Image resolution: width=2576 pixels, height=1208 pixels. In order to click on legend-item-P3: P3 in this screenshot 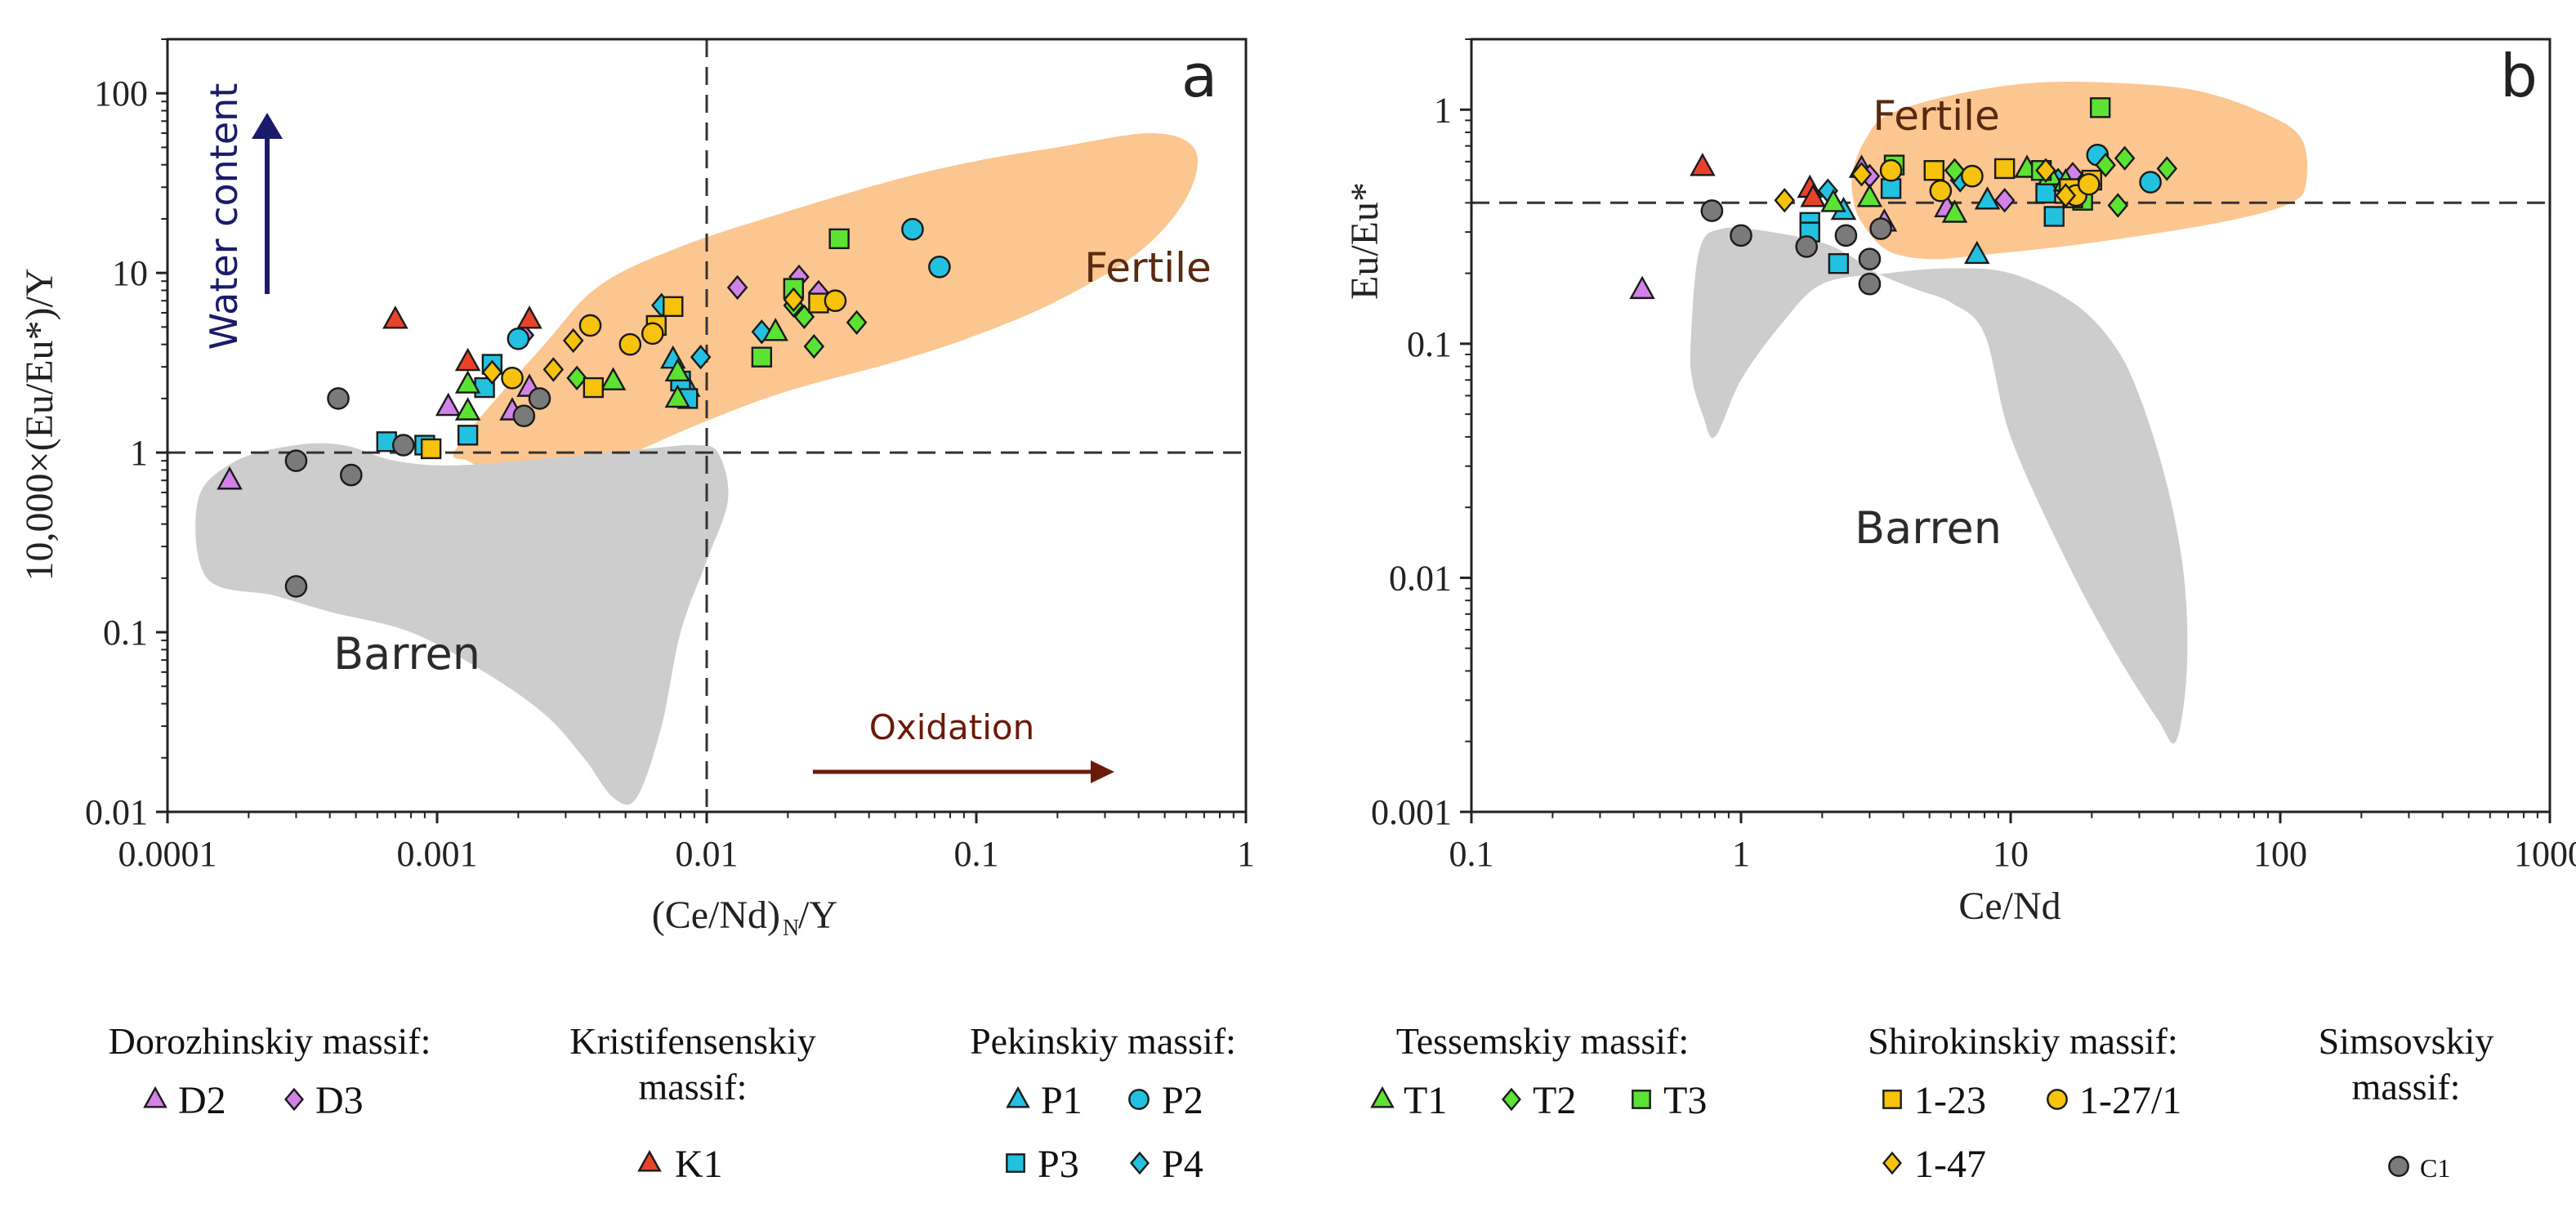, I will do `click(1043, 1164)`.